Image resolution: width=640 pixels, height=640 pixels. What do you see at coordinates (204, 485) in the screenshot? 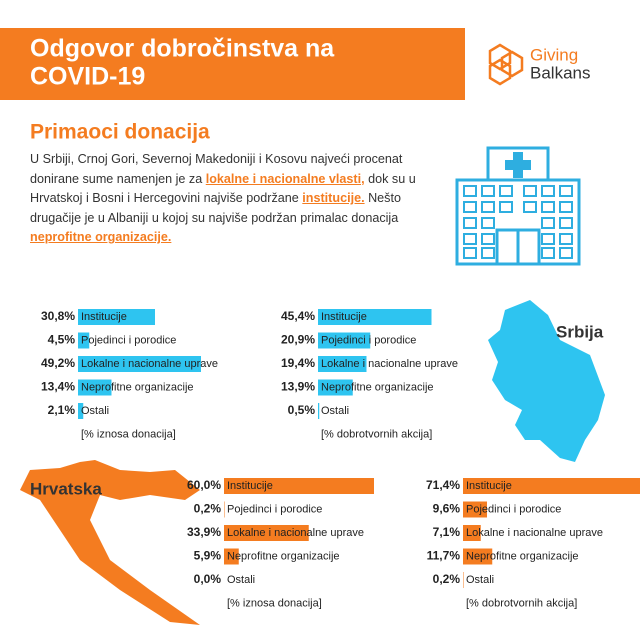
I see `value-label: 60,0%` at bounding box center [204, 485].